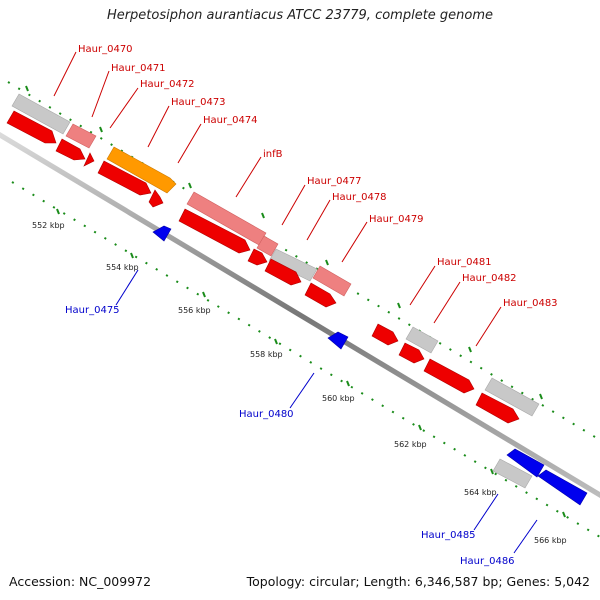 The width and height of the screenshot is (600, 600). What do you see at coordinates (48, 225) in the screenshot?
I see `tick-label: 552 kbp` at bounding box center [48, 225].